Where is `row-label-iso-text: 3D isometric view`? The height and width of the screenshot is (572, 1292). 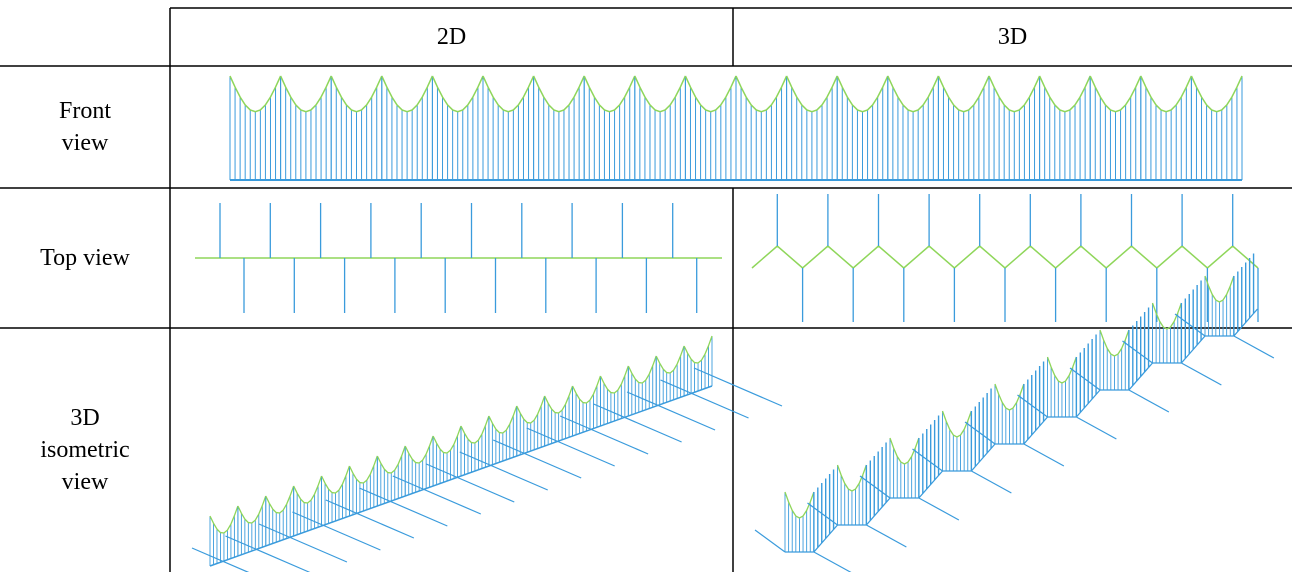
row-label-iso-text: 3D isometric view is located at coordinates (85, 450).